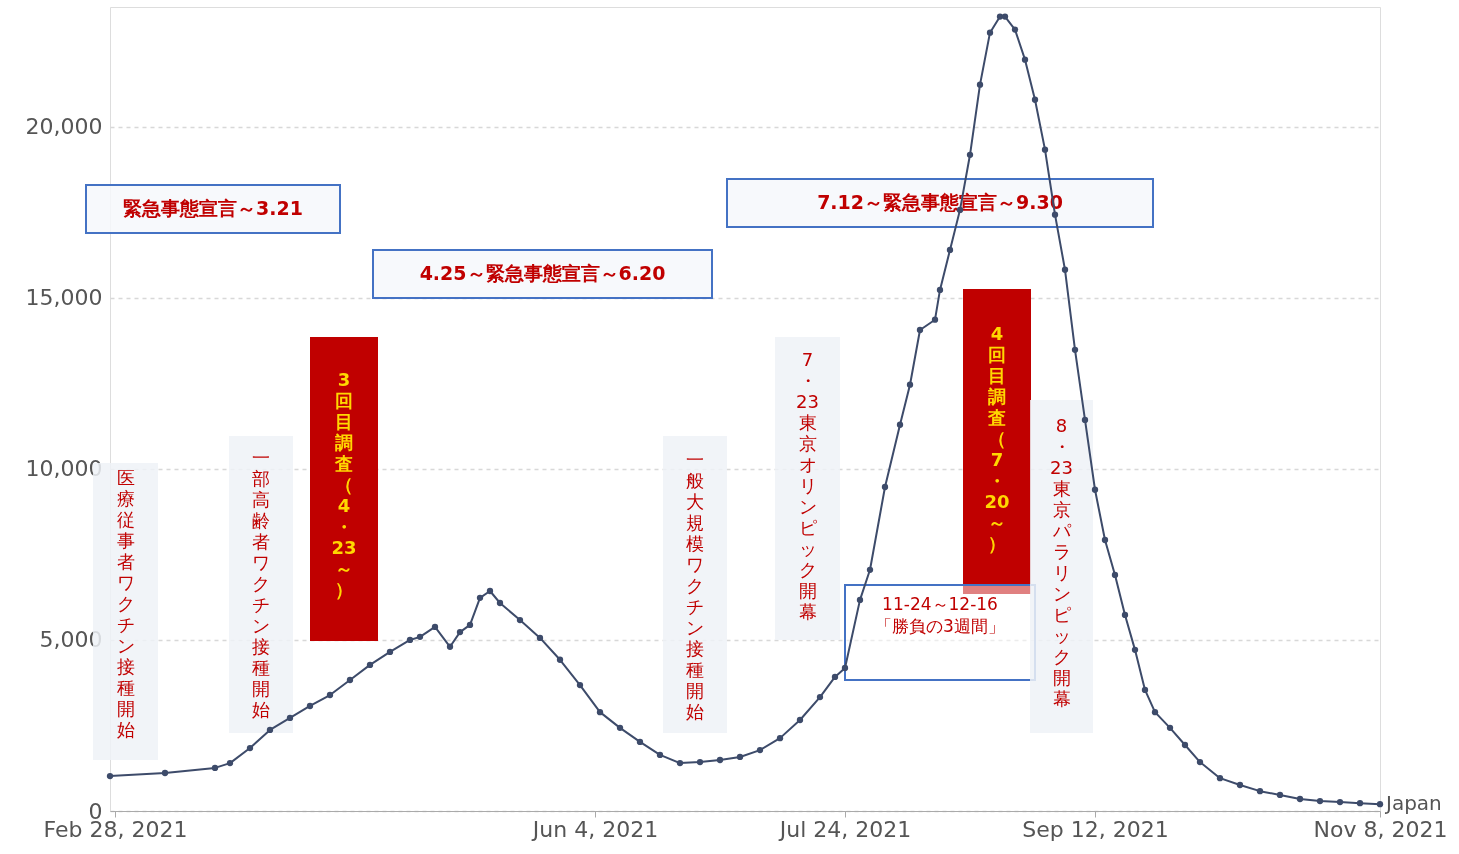  Describe the element at coordinates (64, 298) in the screenshot. I see `y-tick-label: 15,000` at that location.